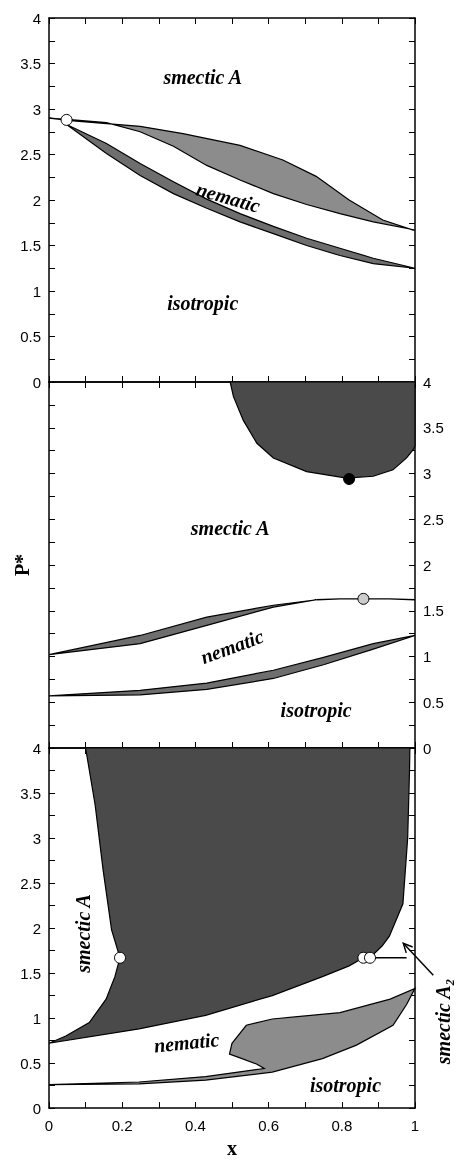 The width and height of the screenshot is (458, 1163). What do you see at coordinates (195, 1126) in the screenshot?
I see `x-tick-label: 0.4` at bounding box center [195, 1126].